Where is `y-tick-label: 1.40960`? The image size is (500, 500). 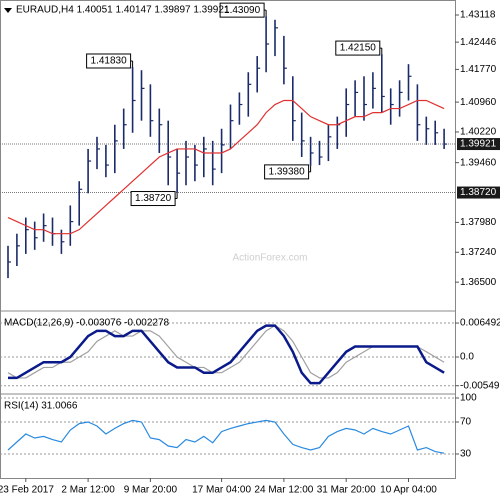 y-tick-label: 1.40960 is located at coordinates (478, 102).